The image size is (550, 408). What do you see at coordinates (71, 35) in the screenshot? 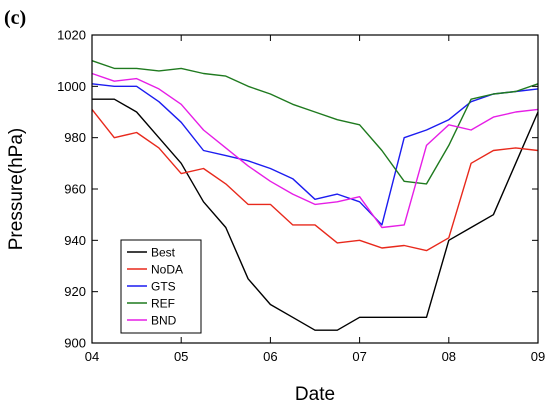
I see `y-tick-label: 1020` at bounding box center [71, 35].